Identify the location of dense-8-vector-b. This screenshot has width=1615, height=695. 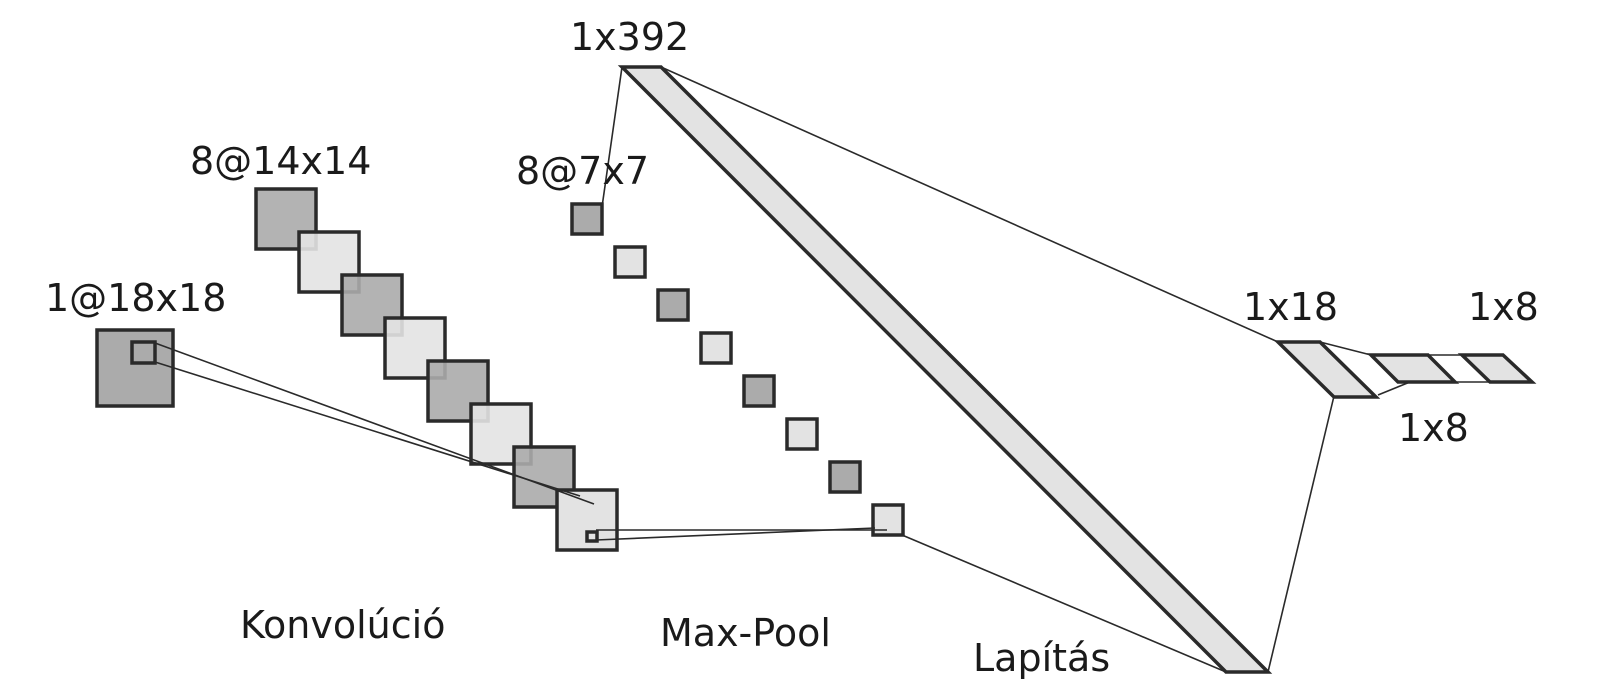
(1497, 368).